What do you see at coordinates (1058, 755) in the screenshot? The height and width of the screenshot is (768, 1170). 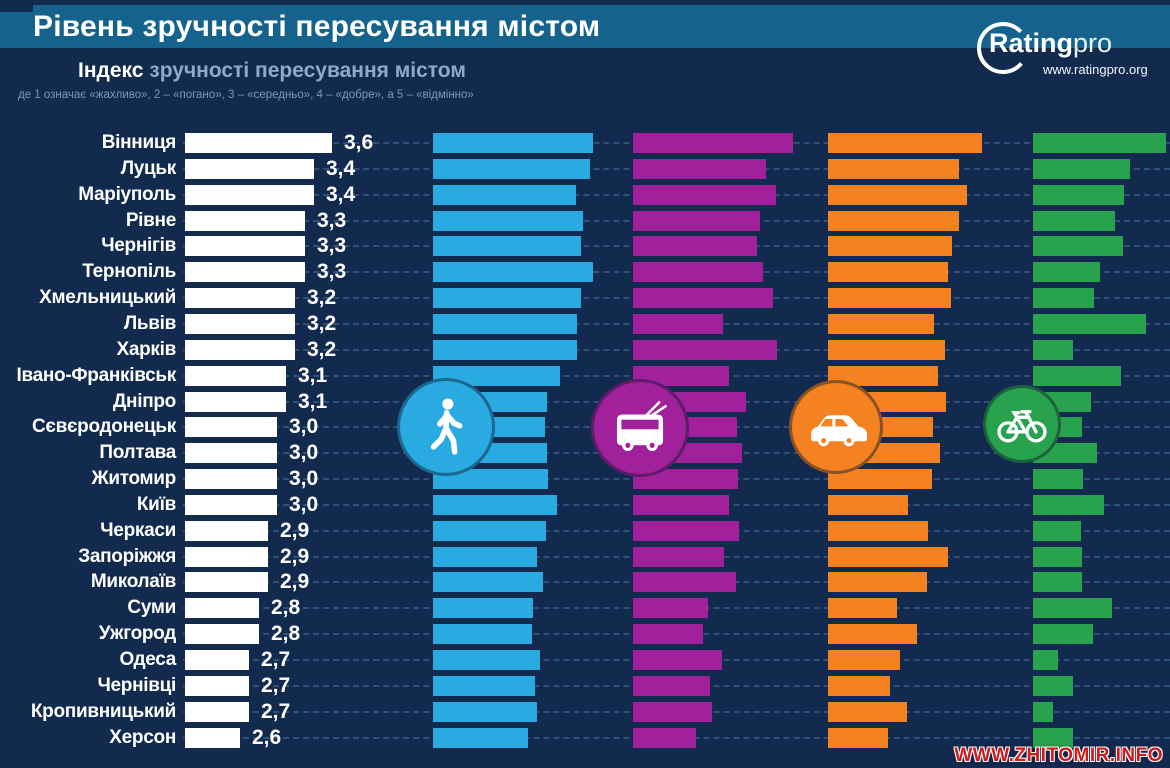 I see `watermark: WWW.ZHITOMIR.INFO` at bounding box center [1058, 755].